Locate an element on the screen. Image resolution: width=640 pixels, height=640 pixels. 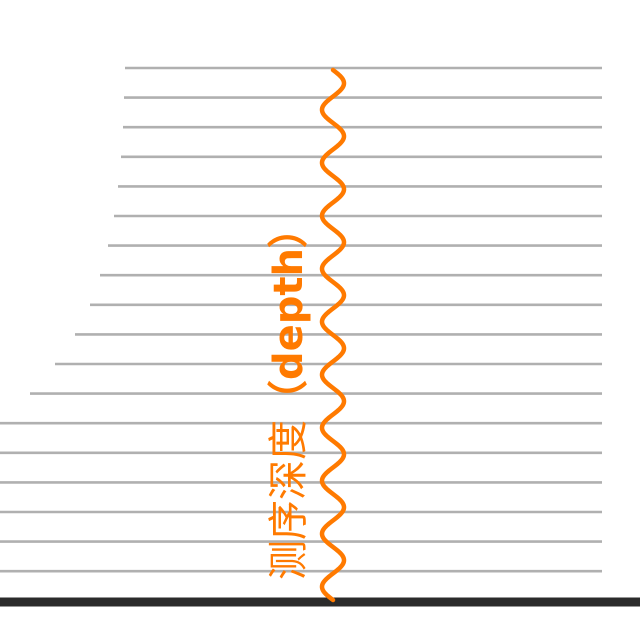
depth-label: 测序深度（depth） is located at coordinates (289, 394).